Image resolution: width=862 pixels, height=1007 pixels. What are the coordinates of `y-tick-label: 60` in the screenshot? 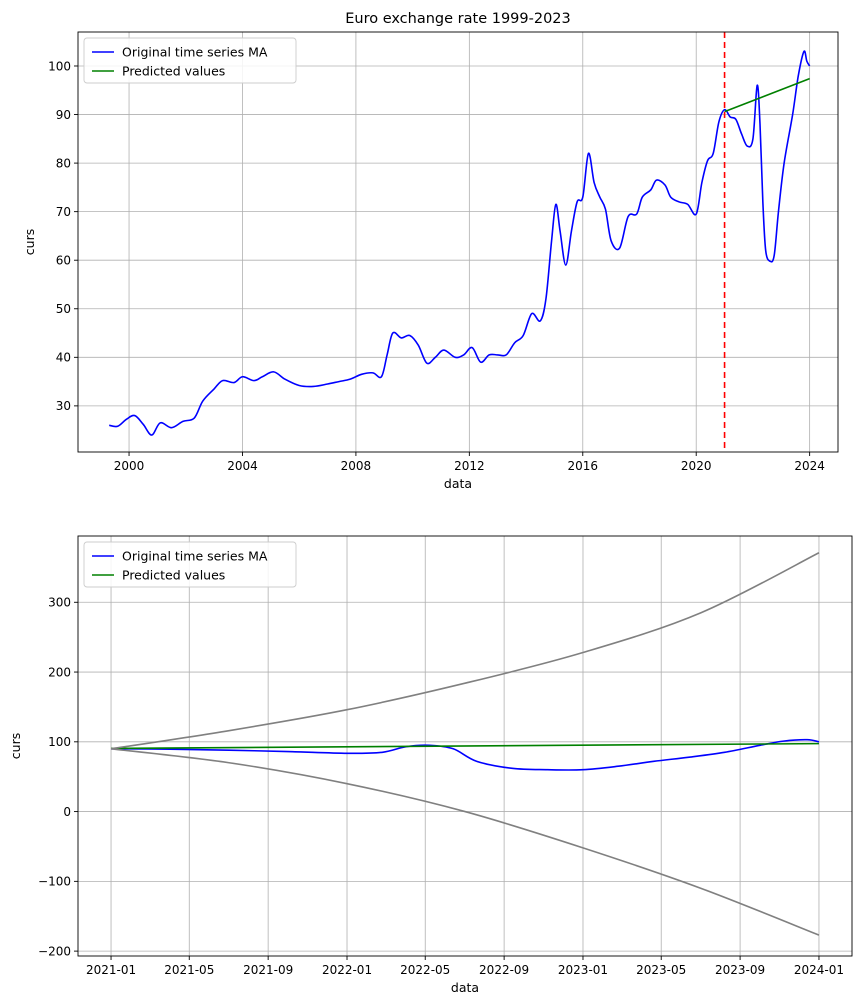 It's located at (63, 261).